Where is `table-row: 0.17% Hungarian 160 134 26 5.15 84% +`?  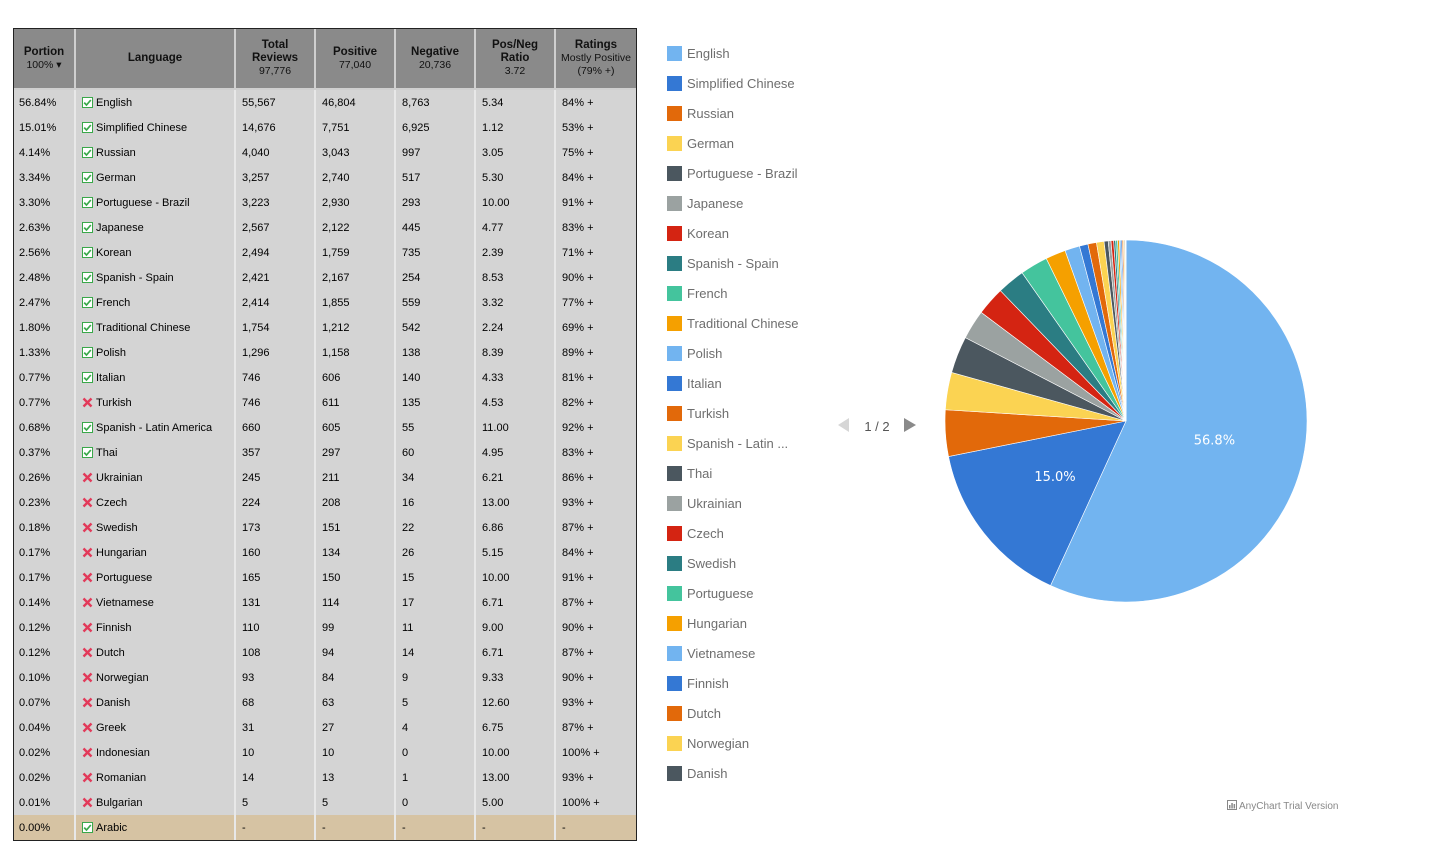
table-row: 0.17% Hungarian 160 134 26 5.15 84% + is located at coordinates (325, 552).